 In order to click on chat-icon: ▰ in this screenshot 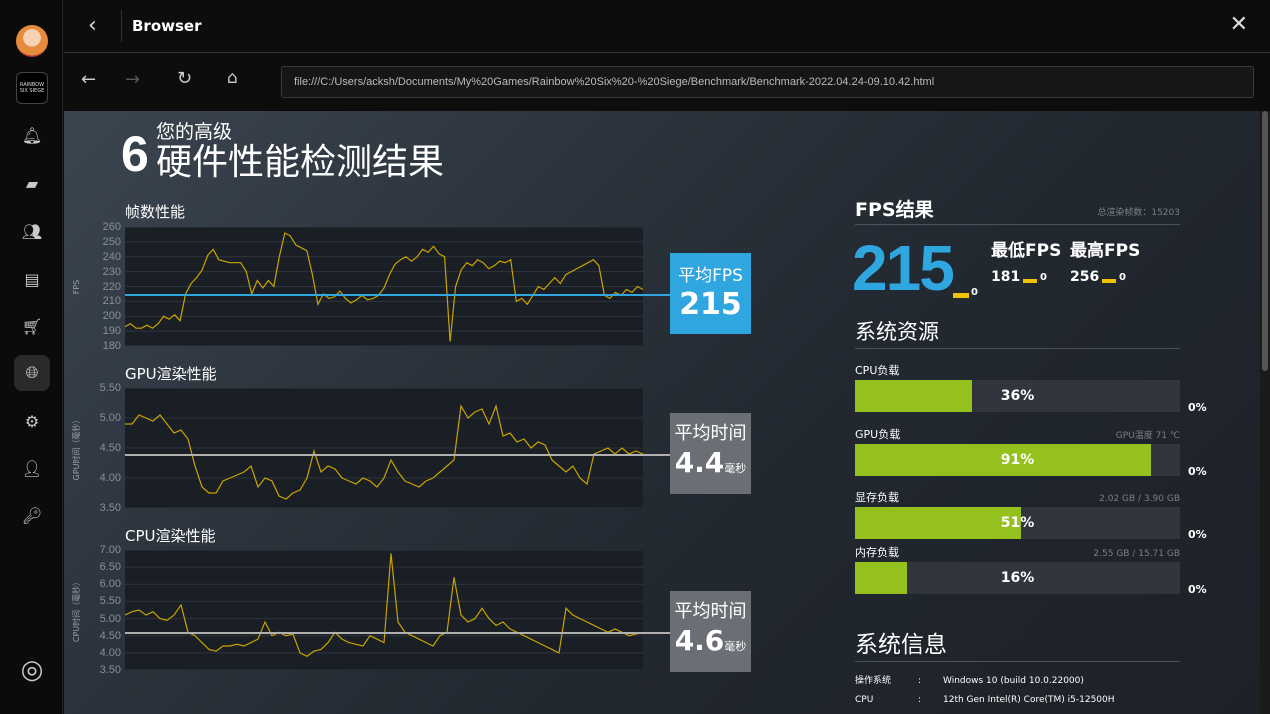, I will do `click(32, 183)`.